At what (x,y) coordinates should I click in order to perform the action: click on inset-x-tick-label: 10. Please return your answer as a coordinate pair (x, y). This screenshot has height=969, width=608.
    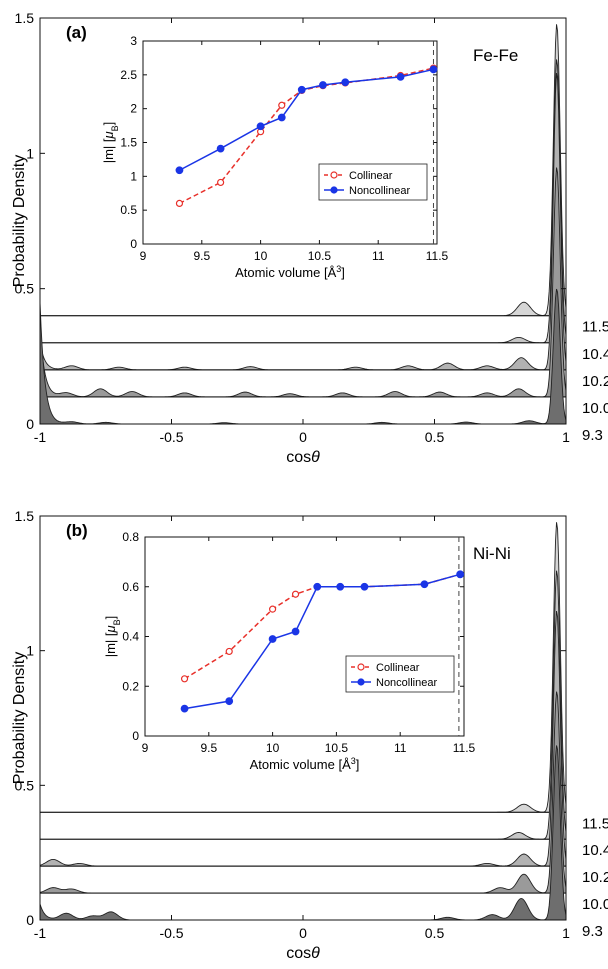
    Looking at the image, I should click on (273, 748).